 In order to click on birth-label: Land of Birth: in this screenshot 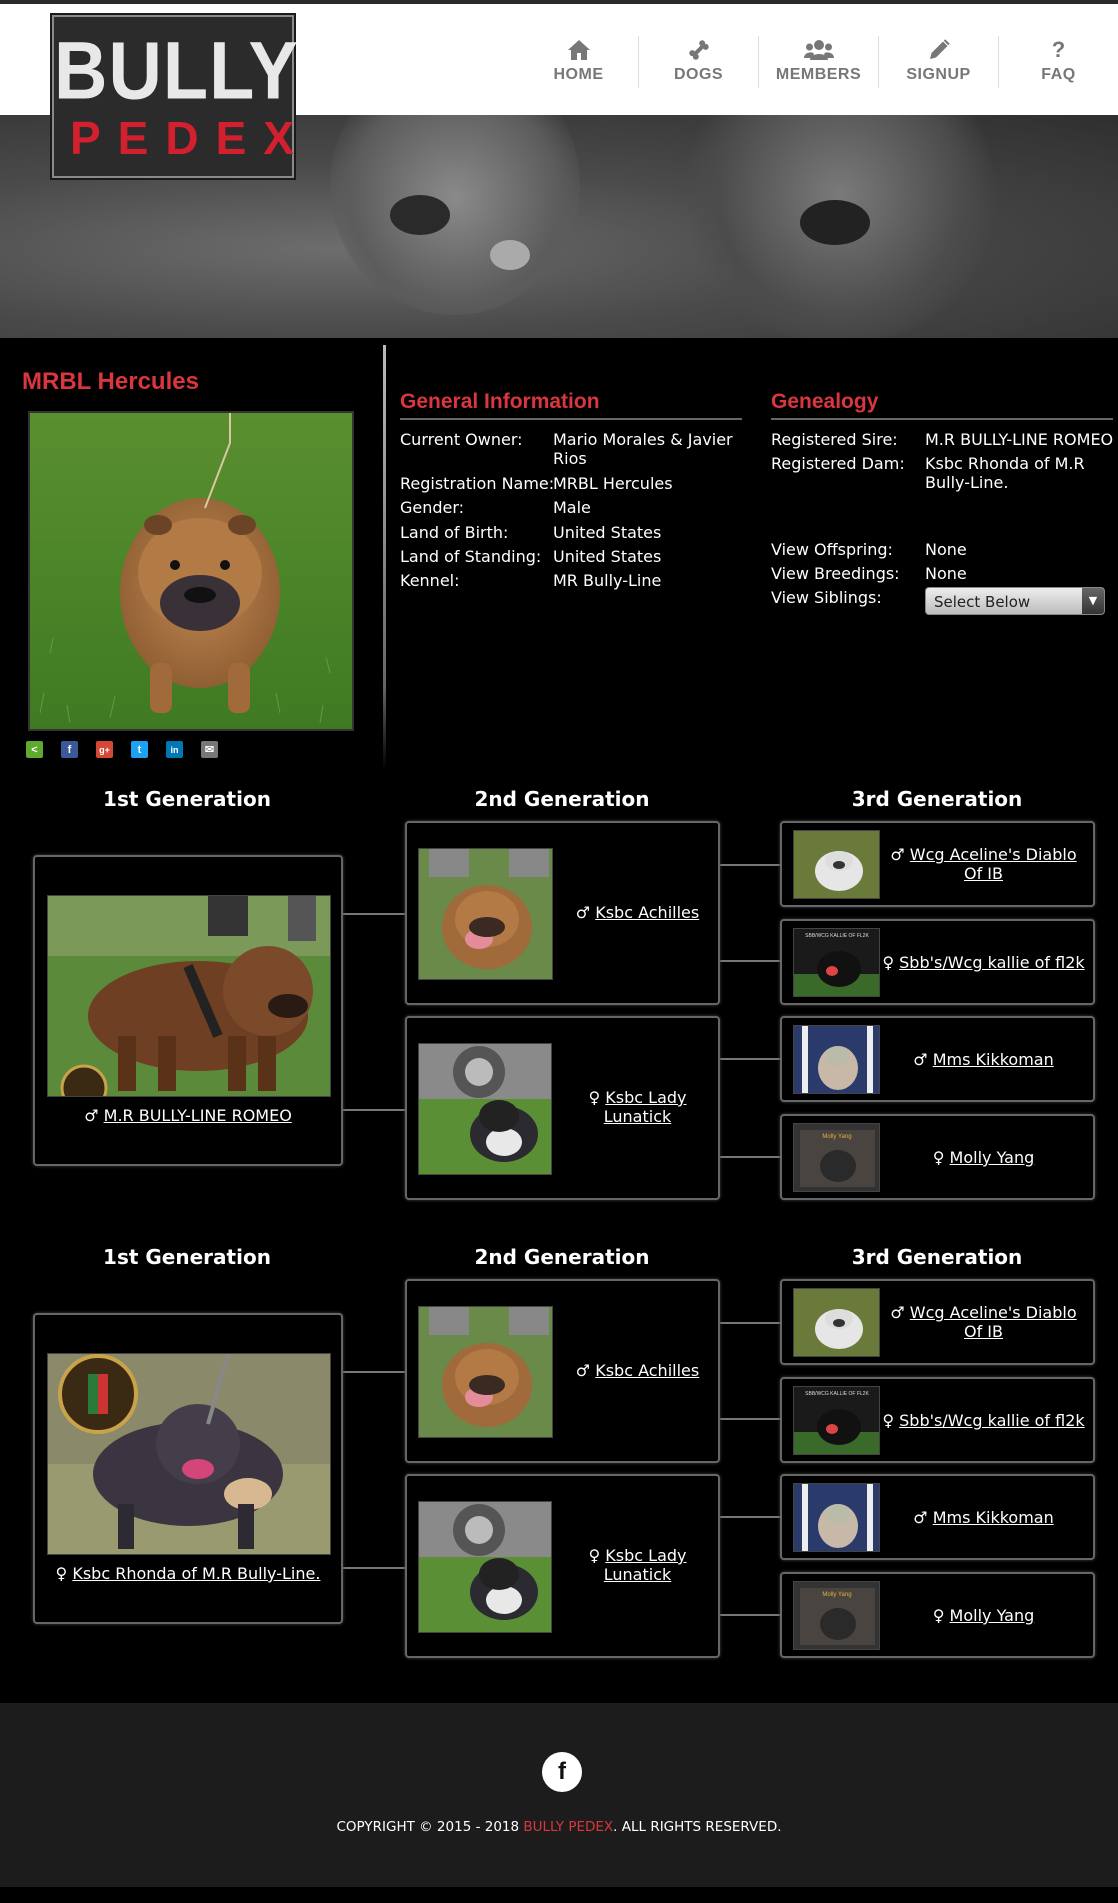, I will do `click(454, 532)`.